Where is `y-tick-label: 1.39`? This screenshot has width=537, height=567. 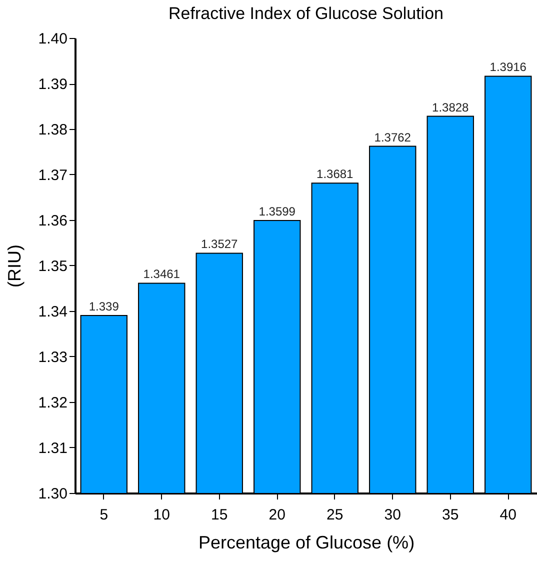 y-tick-label: 1.39 is located at coordinates (53, 84).